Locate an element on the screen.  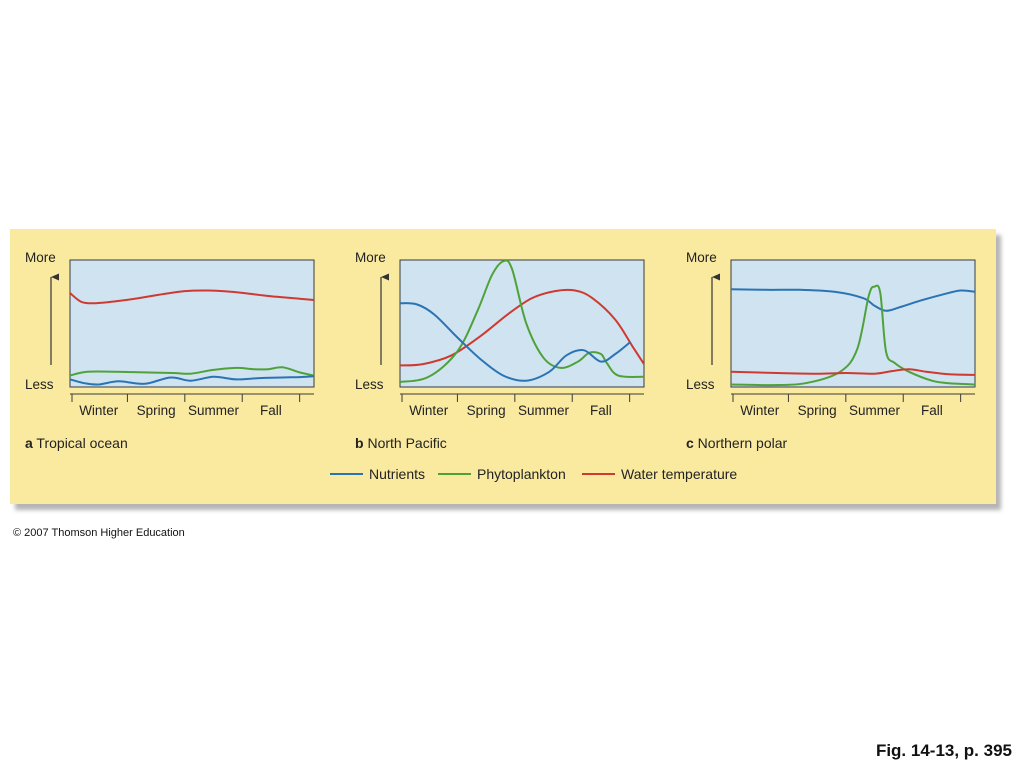
panel-caption: b North Pacific is located at coordinates (401, 443).